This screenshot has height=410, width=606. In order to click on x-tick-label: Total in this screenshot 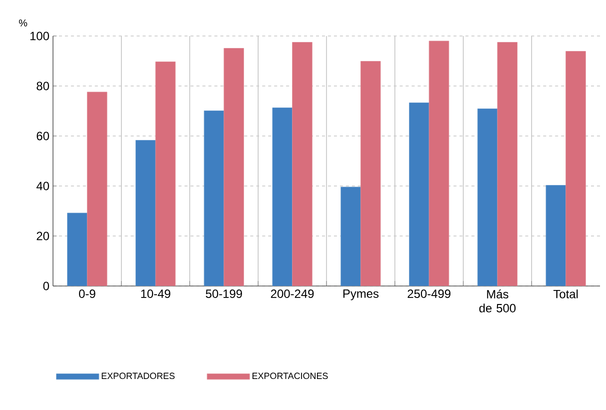, I will do `click(565, 294)`.